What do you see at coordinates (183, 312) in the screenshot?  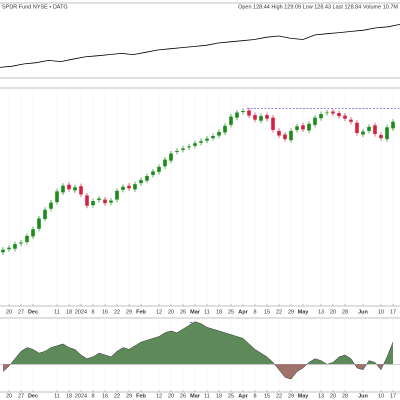 I see `x-tick-label: 26` at bounding box center [183, 312].